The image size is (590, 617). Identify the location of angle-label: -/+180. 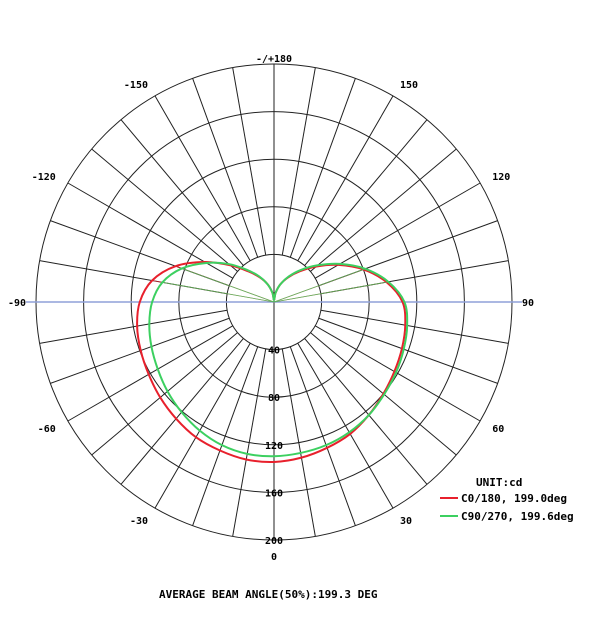
(274, 59).